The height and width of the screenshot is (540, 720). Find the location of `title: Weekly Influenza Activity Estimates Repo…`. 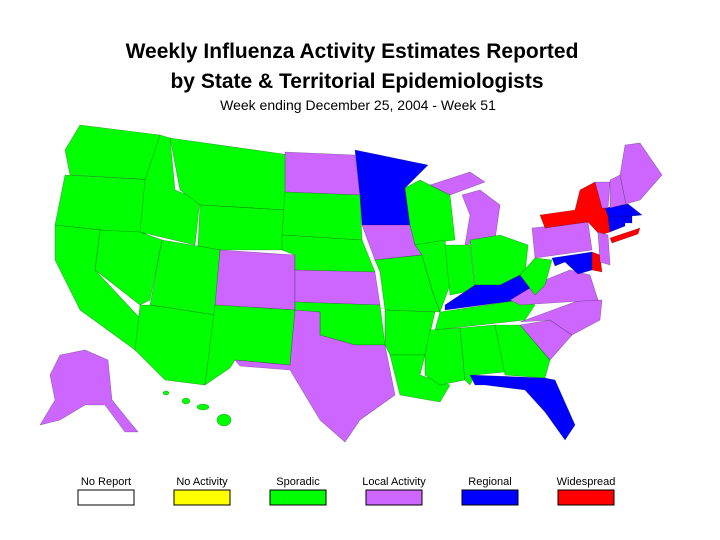

title: Weekly Influenza Activity Estimates Repo… is located at coordinates (352, 51).